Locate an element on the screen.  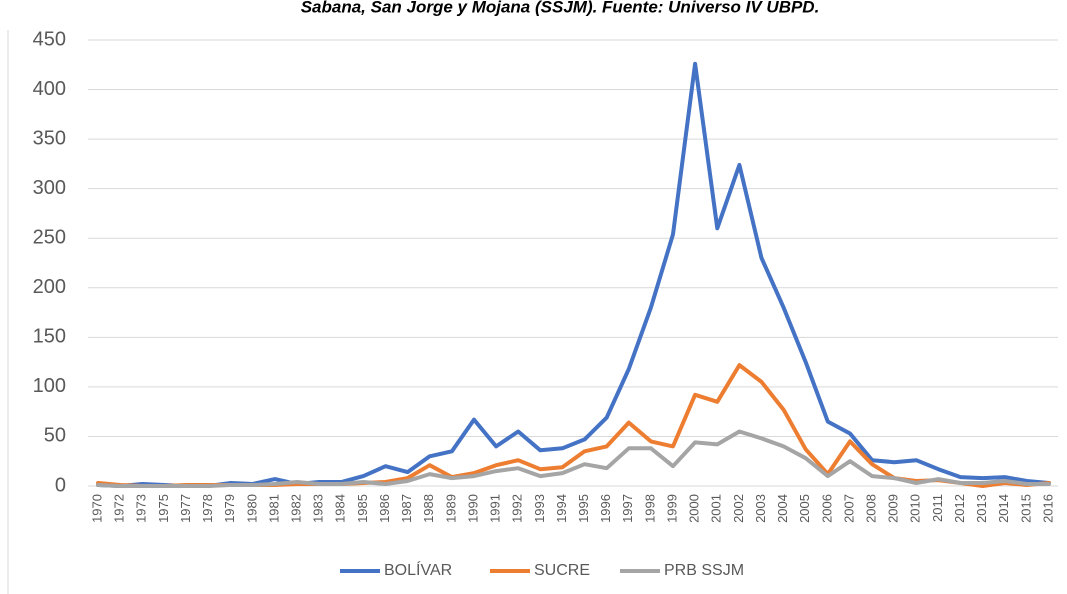
y-tick-label: 300 is located at coordinates (49, 188).